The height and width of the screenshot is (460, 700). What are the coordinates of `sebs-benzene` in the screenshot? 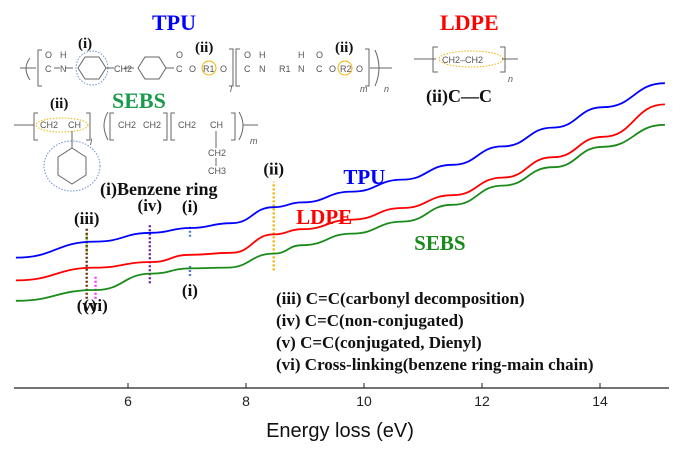 It's located at (72, 166).